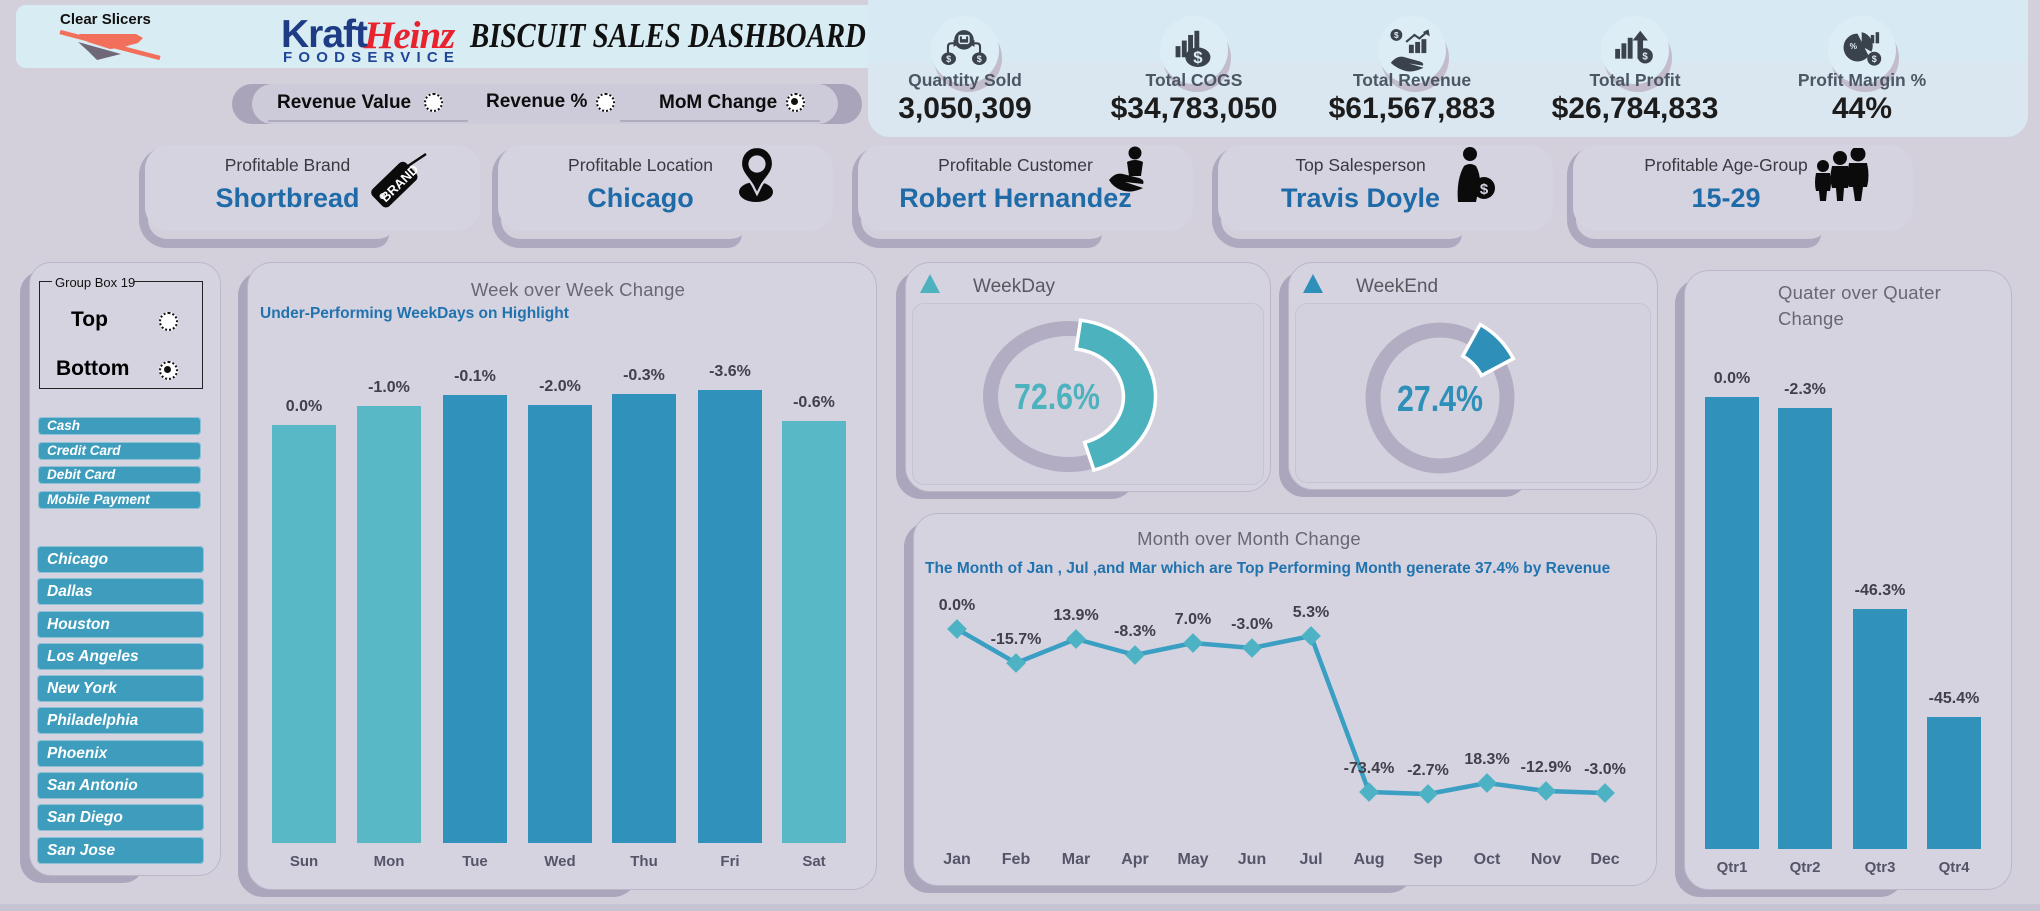  Describe the element at coordinates (1440, 398) in the screenshot. I see `svg-text: 27.4%` at that location.